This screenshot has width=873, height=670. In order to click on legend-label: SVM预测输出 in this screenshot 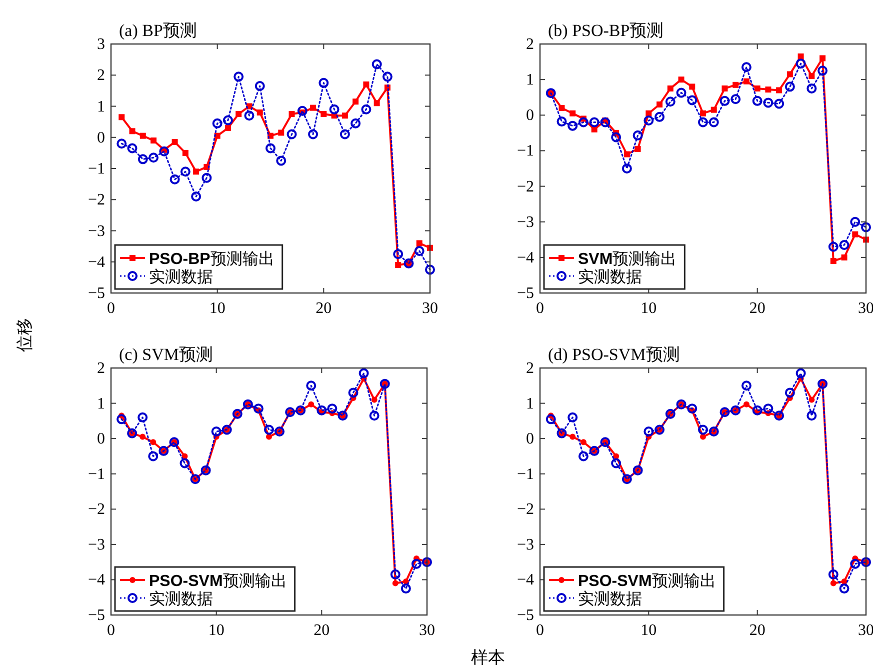, I will do `click(627, 259)`.